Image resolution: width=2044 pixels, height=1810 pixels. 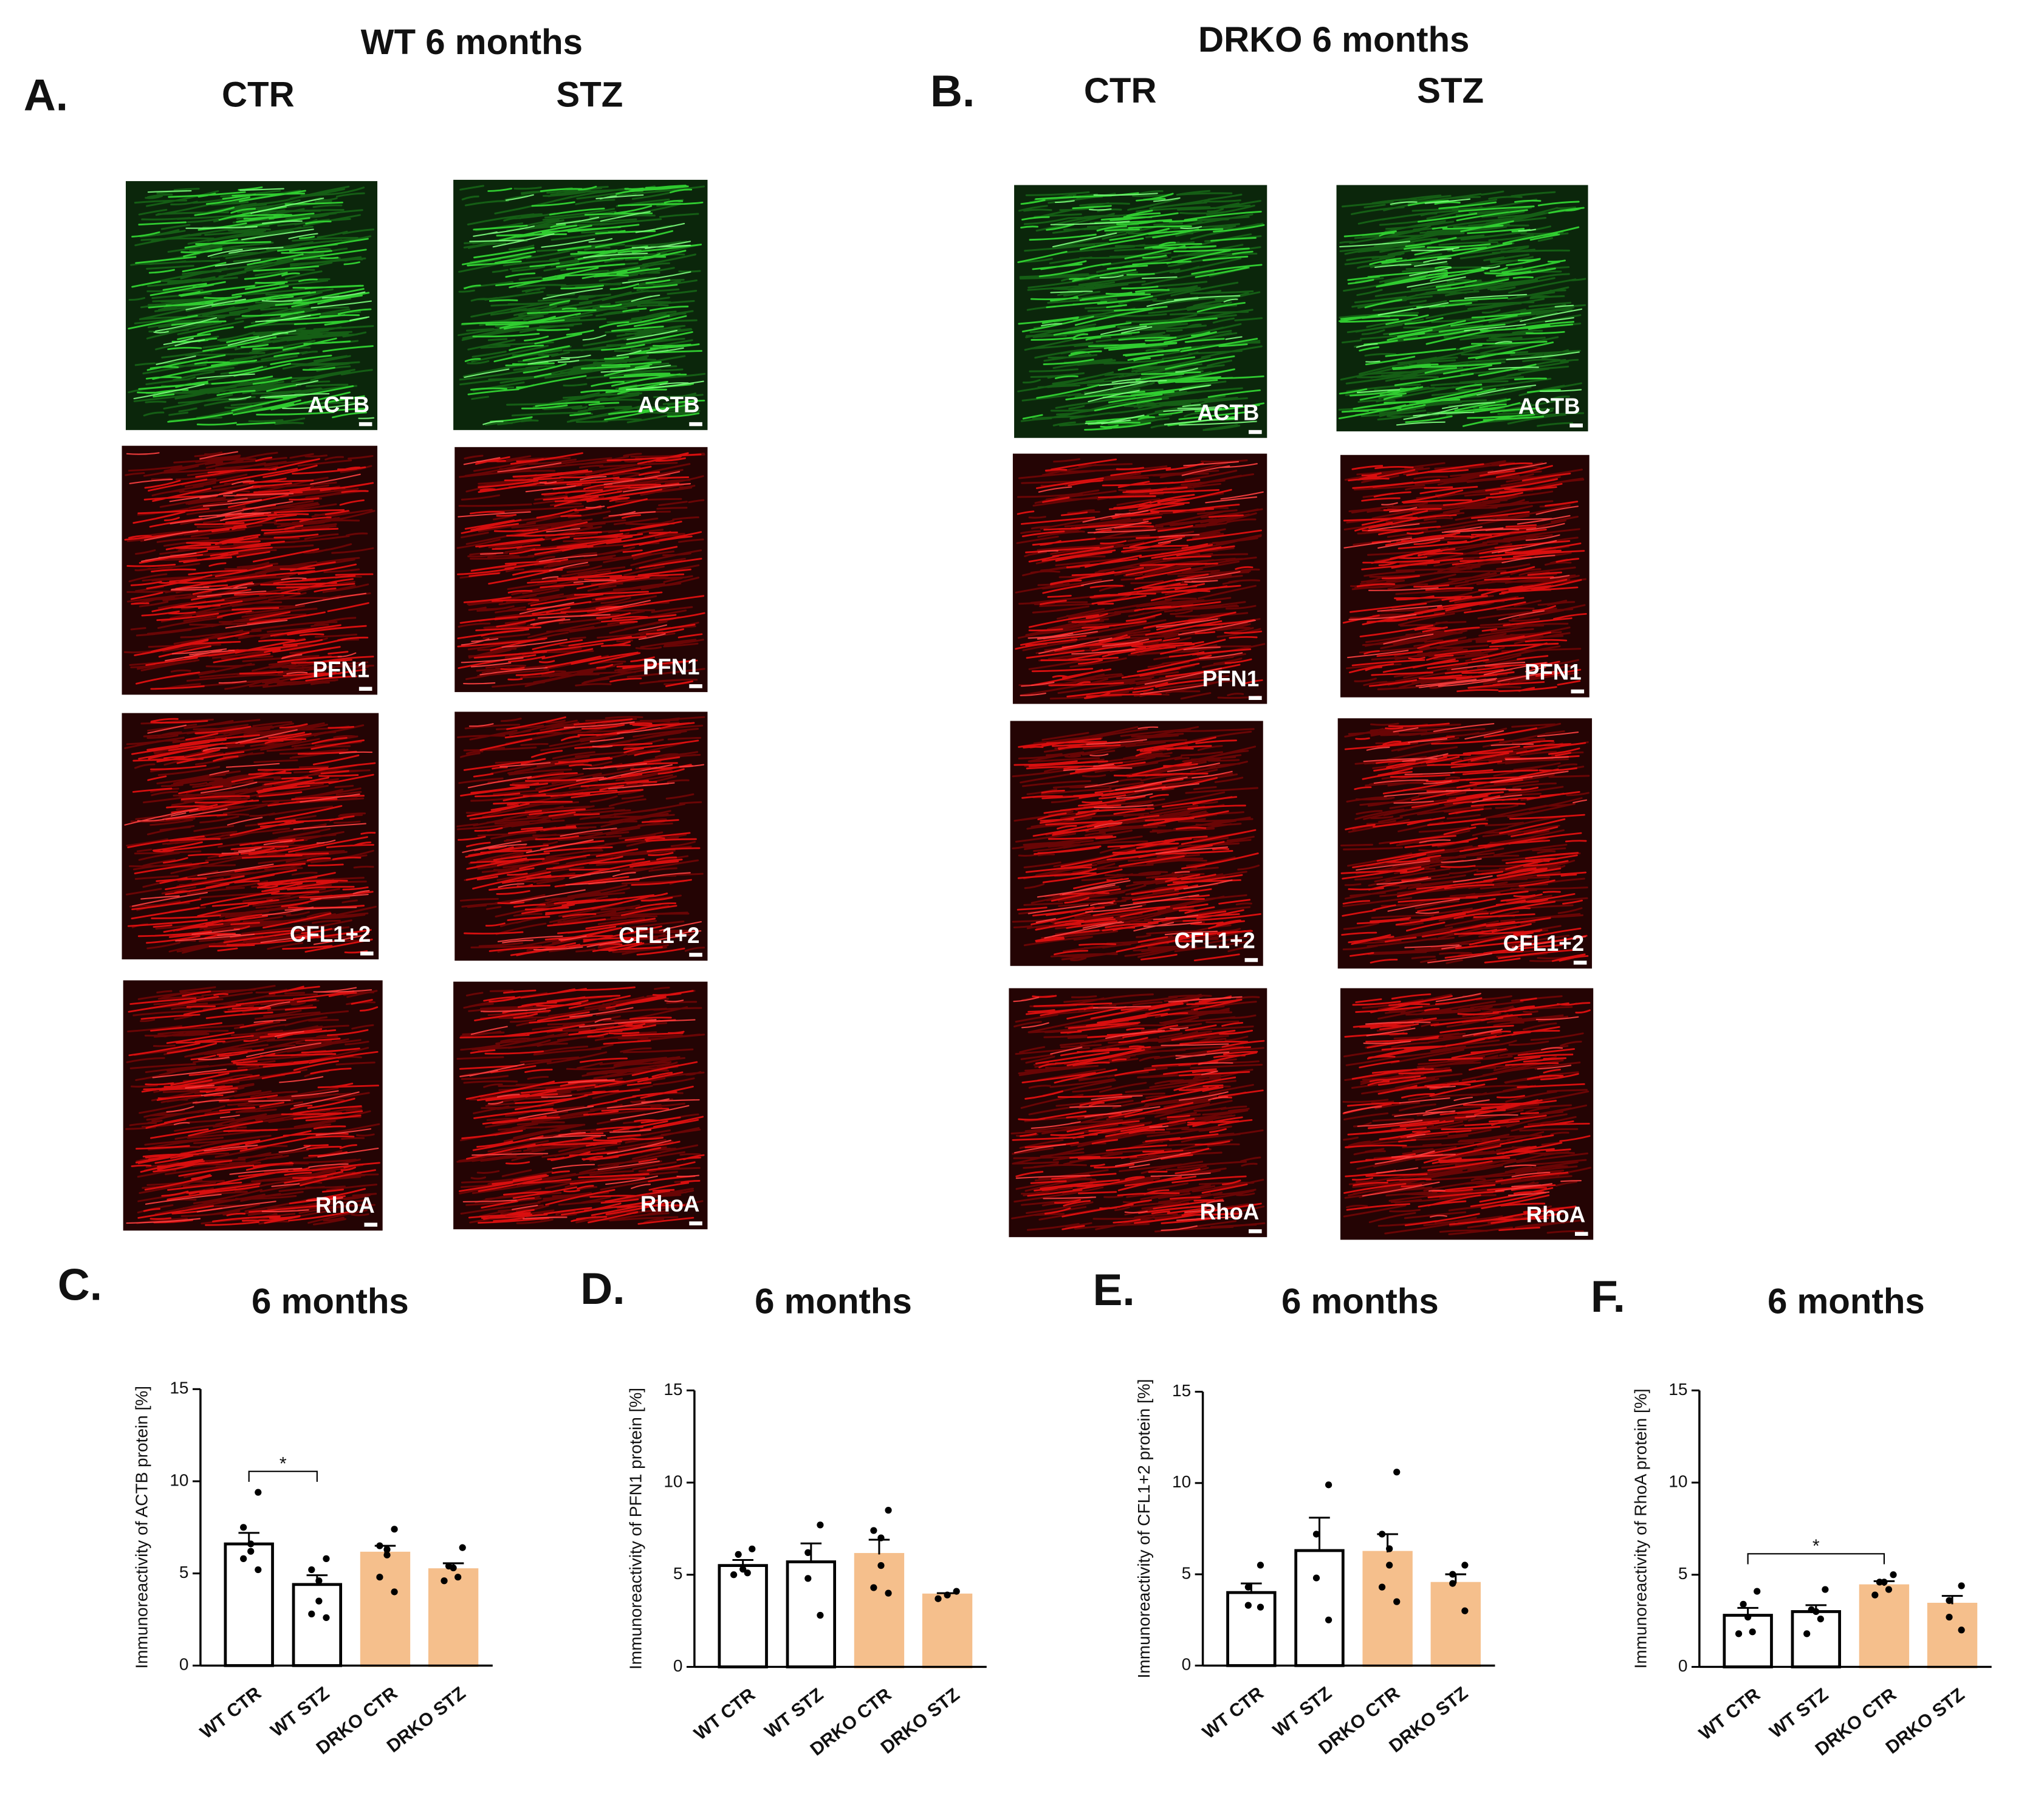 What do you see at coordinates (953, 91) in the screenshot?
I see `panel-label: B.` at bounding box center [953, 91].